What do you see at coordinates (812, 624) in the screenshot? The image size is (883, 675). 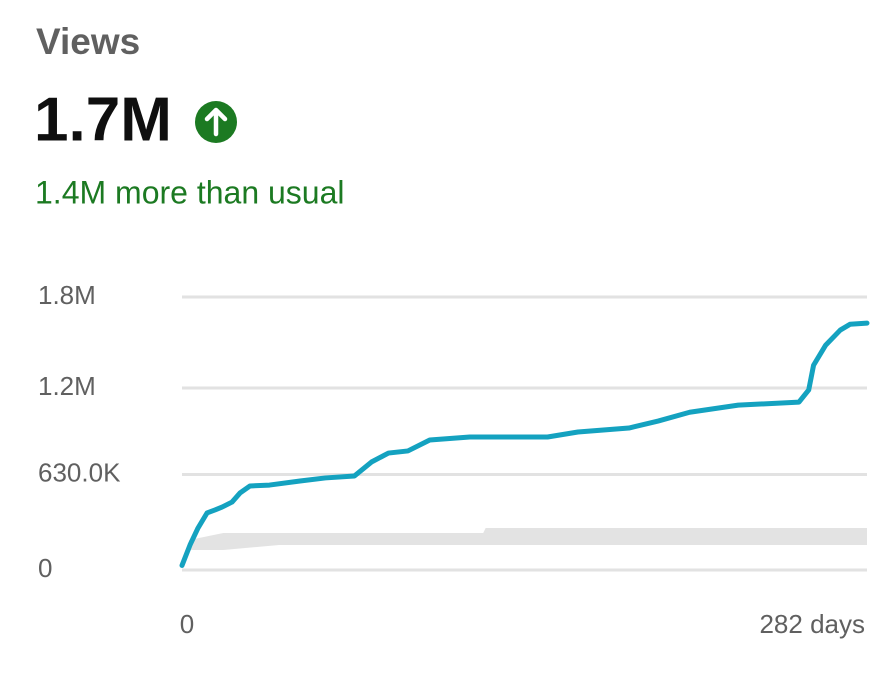 I see `x-tick-label: 282 days` at bounding box center [812, 624].